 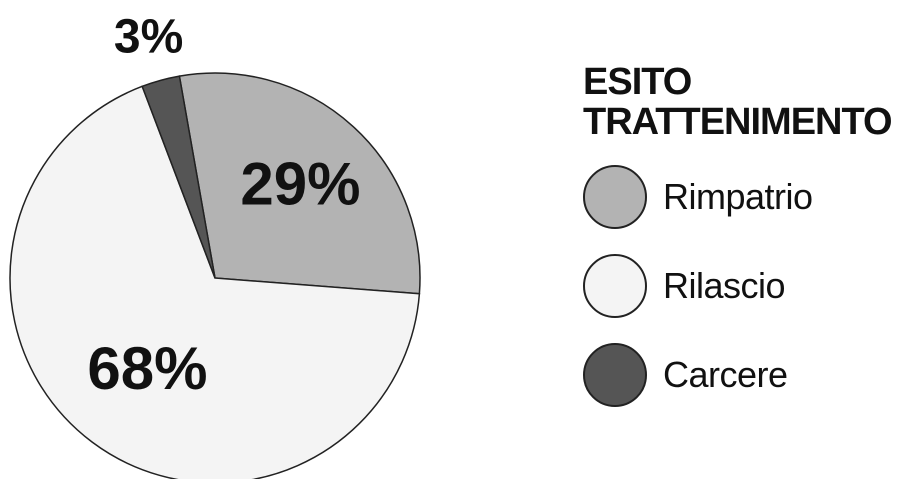 I want to click on legend-item-carcere: Carcere, so click(x=738, y=375).